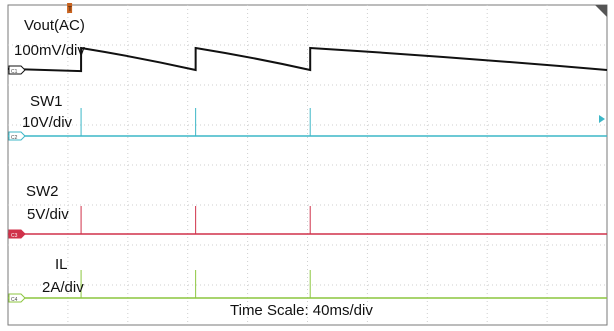  I want to click on channel-badge-text: C2, so click(14, 138).